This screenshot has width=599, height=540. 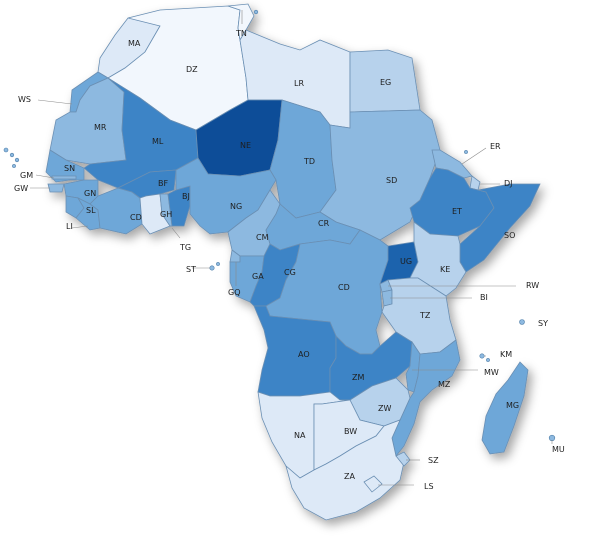 What do you see at coordinates (506, 354) in the screenshot?
I see `label-km: KM` at bounding box center [506, 354].